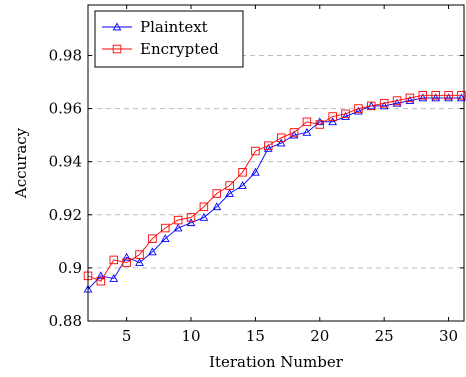 The width and height of the screenshot is (466, 377). I want to click on y-tick-label: 0.92, so click(65, 215).